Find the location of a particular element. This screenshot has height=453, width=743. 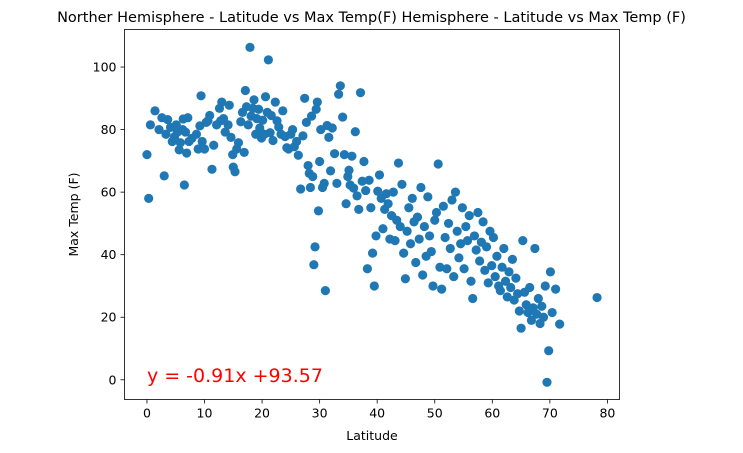

regression-equation: y = -0.91x +93.57 is located at coordinates (235, 376).